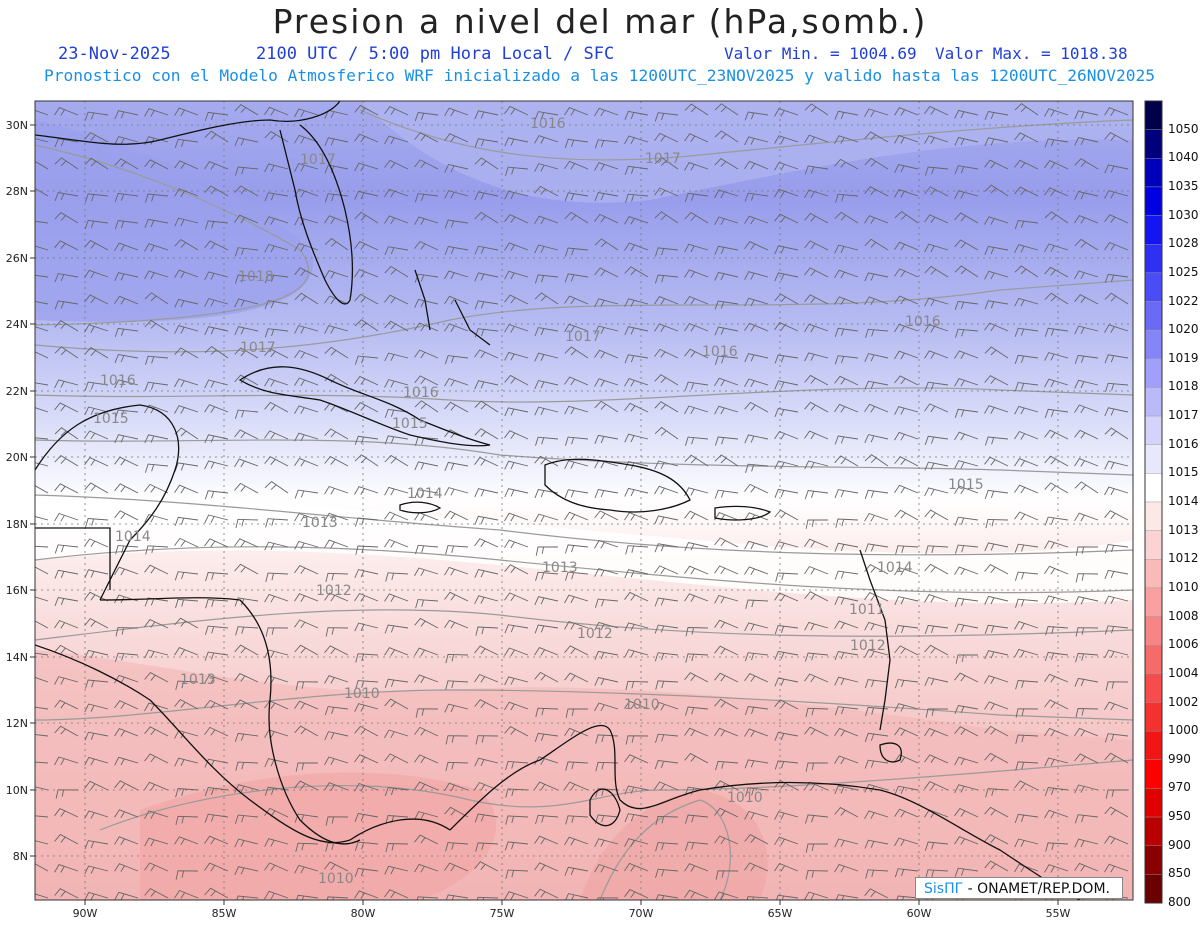 The image size is (1200, 927). What do you see at coordinates (118, 381) in the screenshot?
I see `contour-label: 1016` at bounding box center [118, 381].